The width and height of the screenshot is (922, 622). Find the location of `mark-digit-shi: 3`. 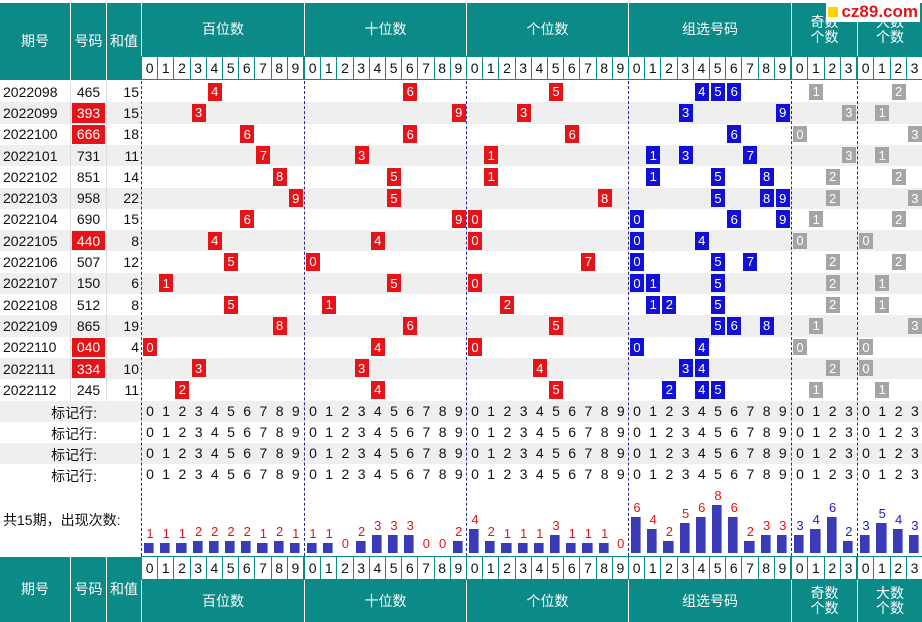

mark-digit-shi: 3 is located at coordinates (361, 453).